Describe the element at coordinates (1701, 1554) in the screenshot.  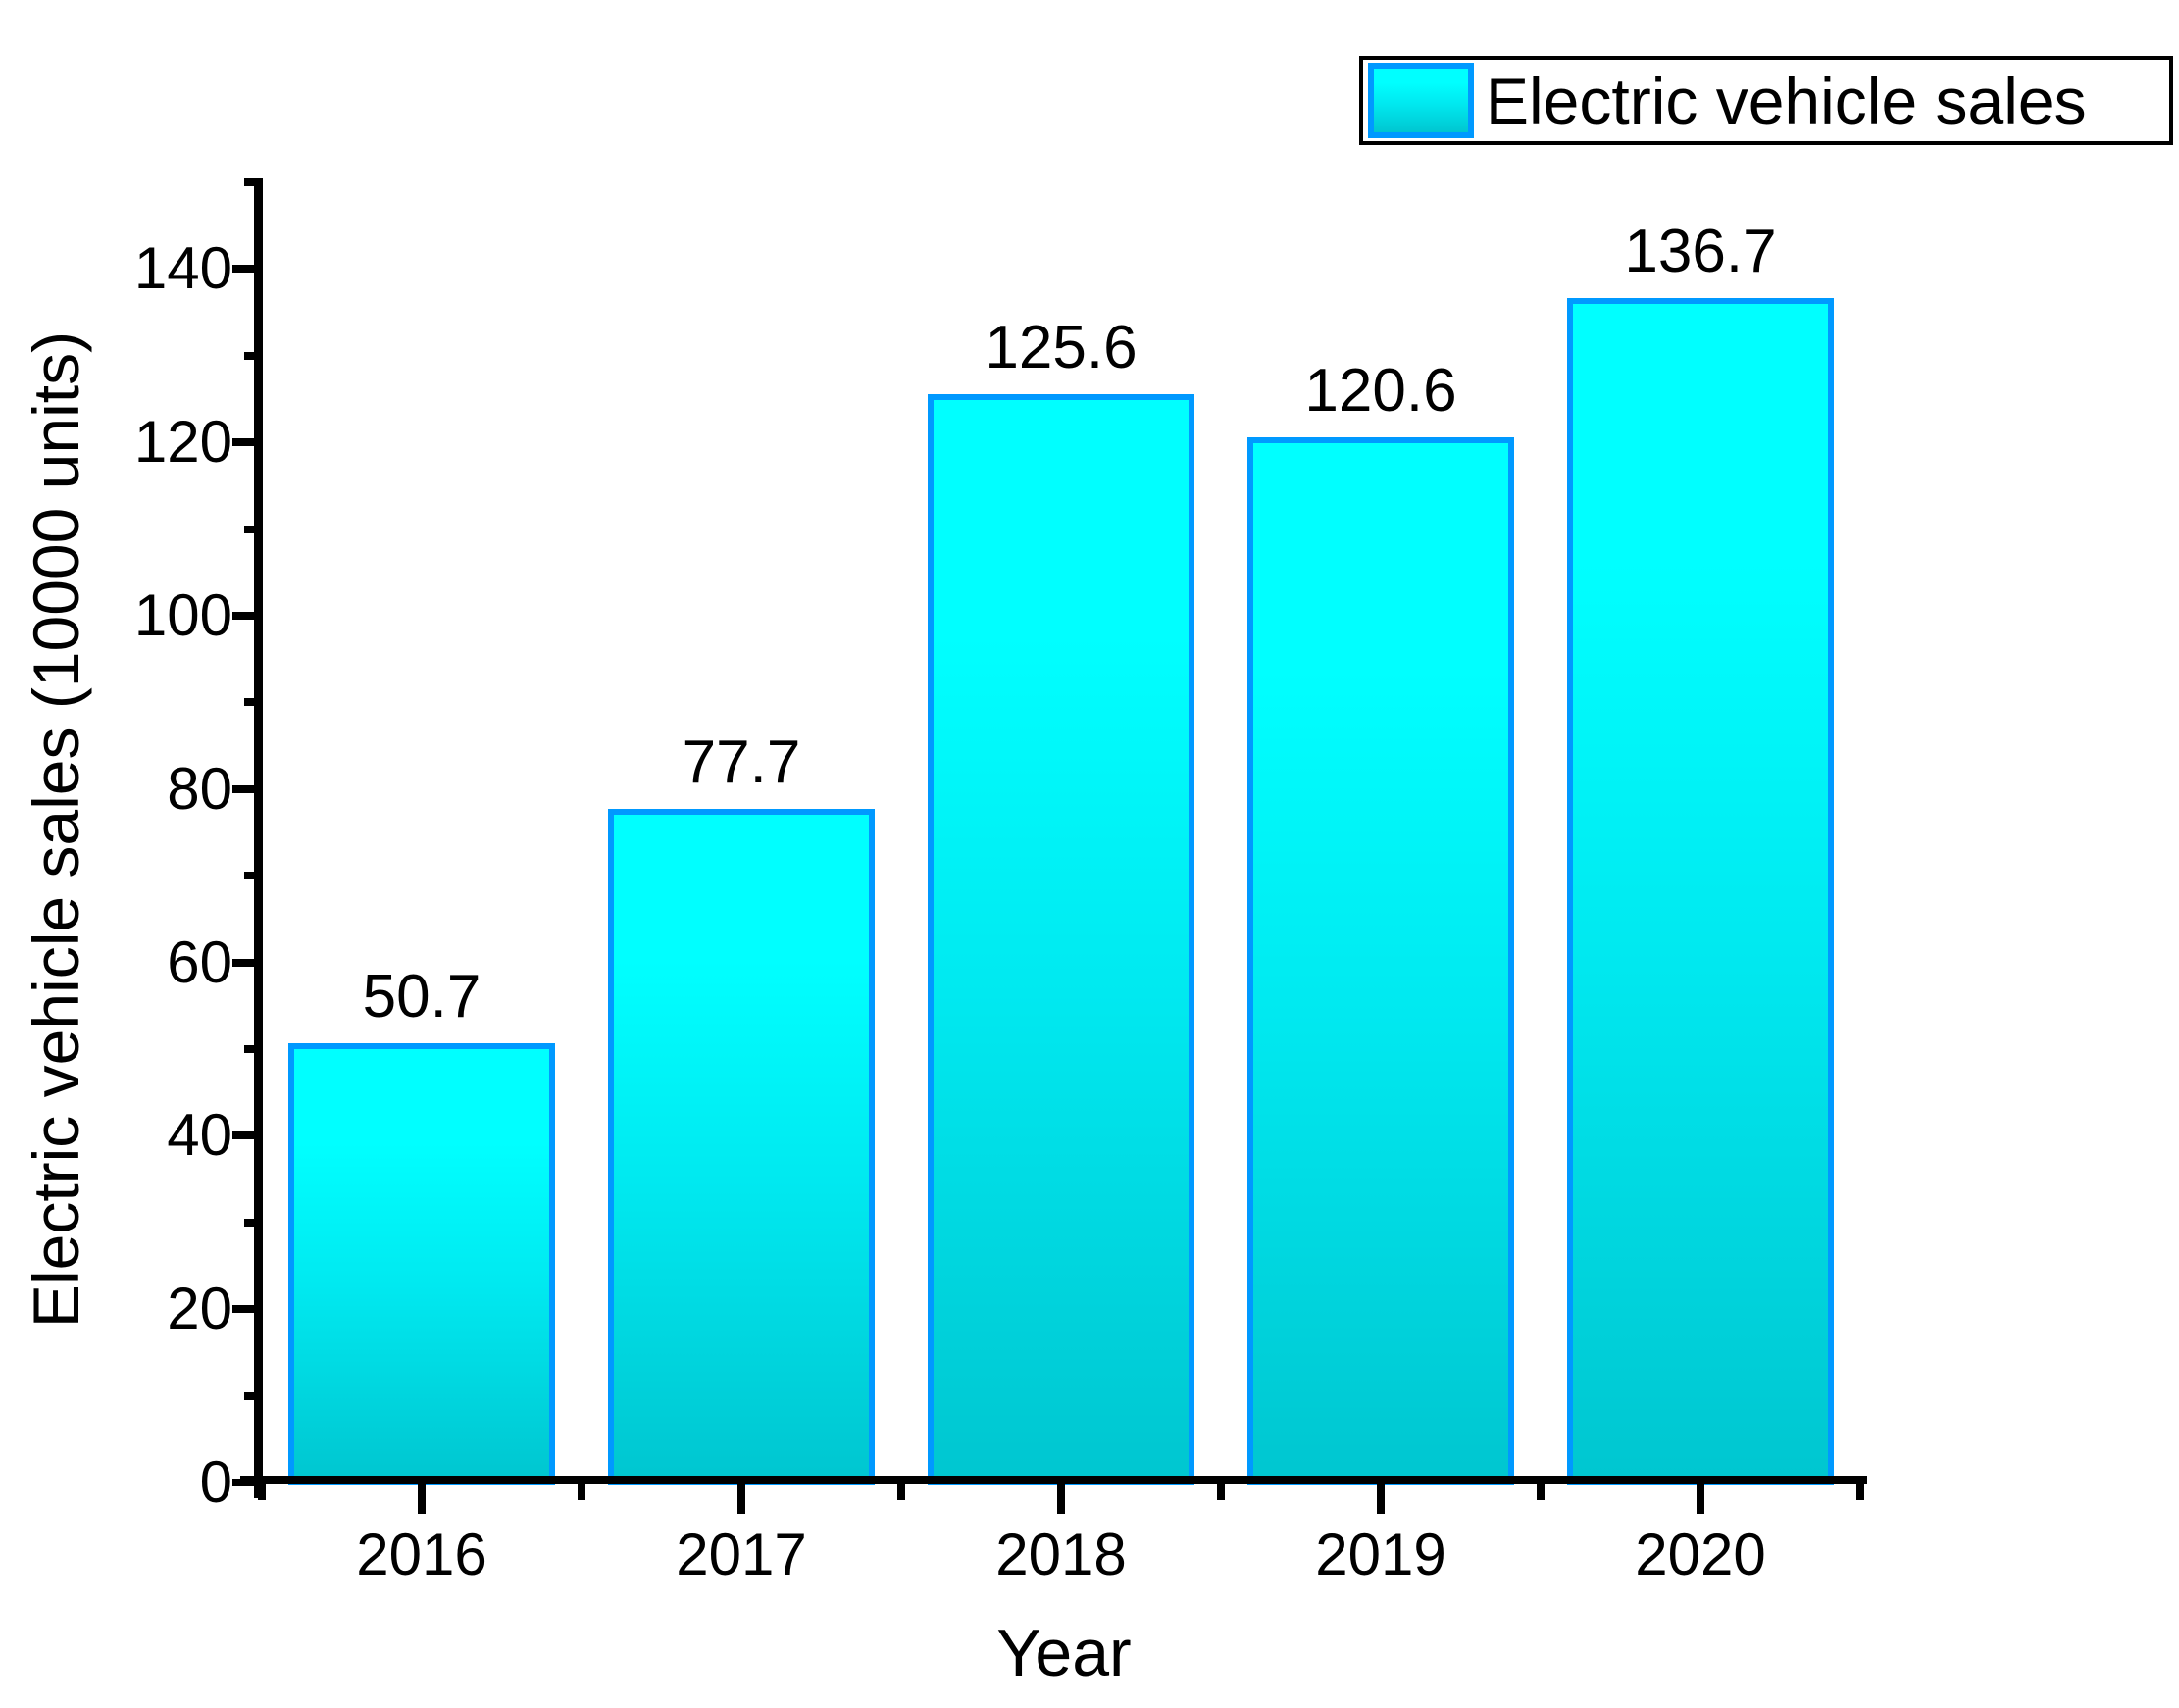
I see `x-tick-label: 2020` at that location.